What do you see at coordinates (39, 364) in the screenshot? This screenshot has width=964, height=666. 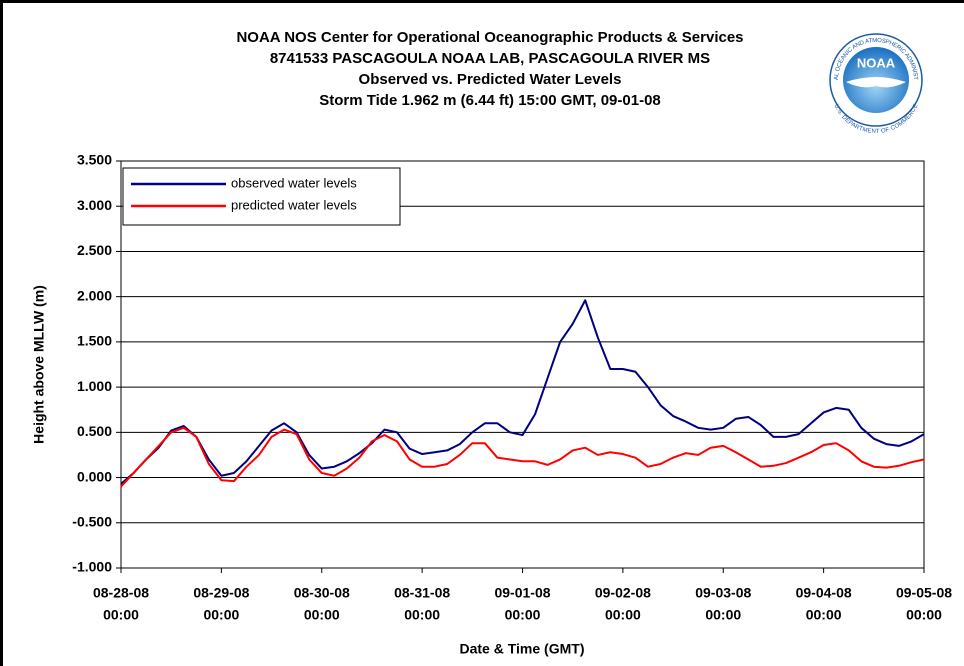 I see `y-axis-label: Height above MLLW (m)` at bounding box center [39, 364].